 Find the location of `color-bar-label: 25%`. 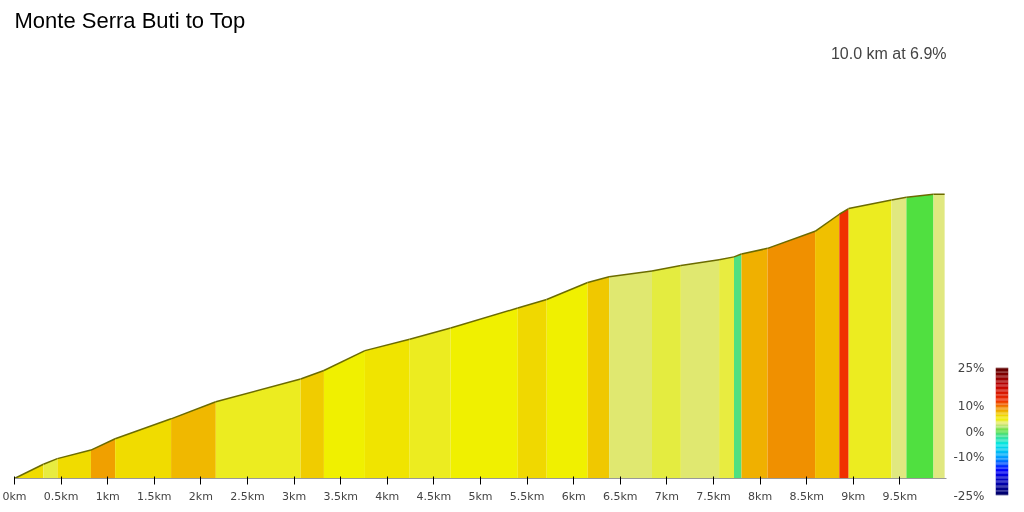

color-bar-label: 25% is located at coordinates (971, 367).